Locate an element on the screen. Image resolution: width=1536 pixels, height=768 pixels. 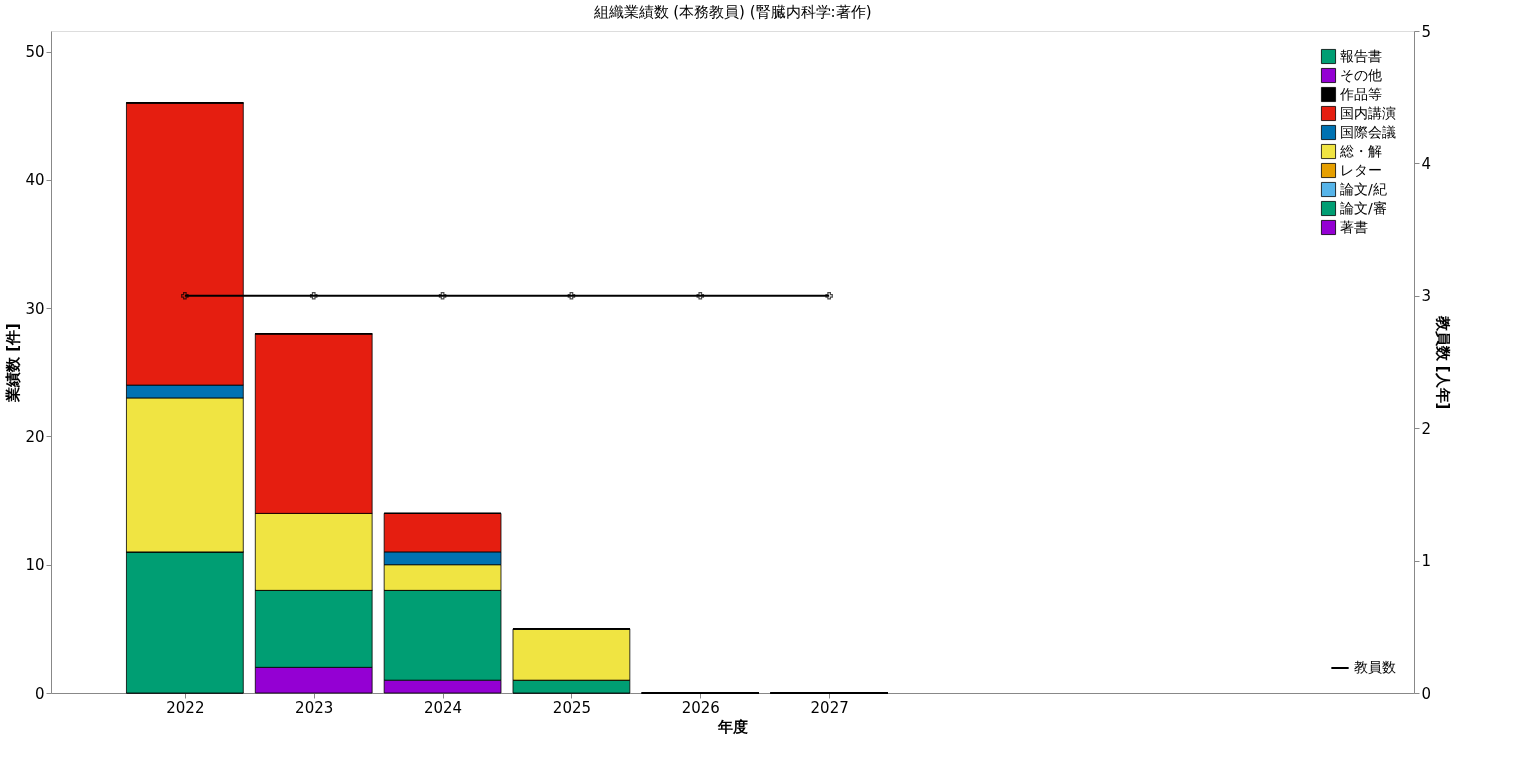
x-tick-label: 2027 is located at coordinates (829, 707).